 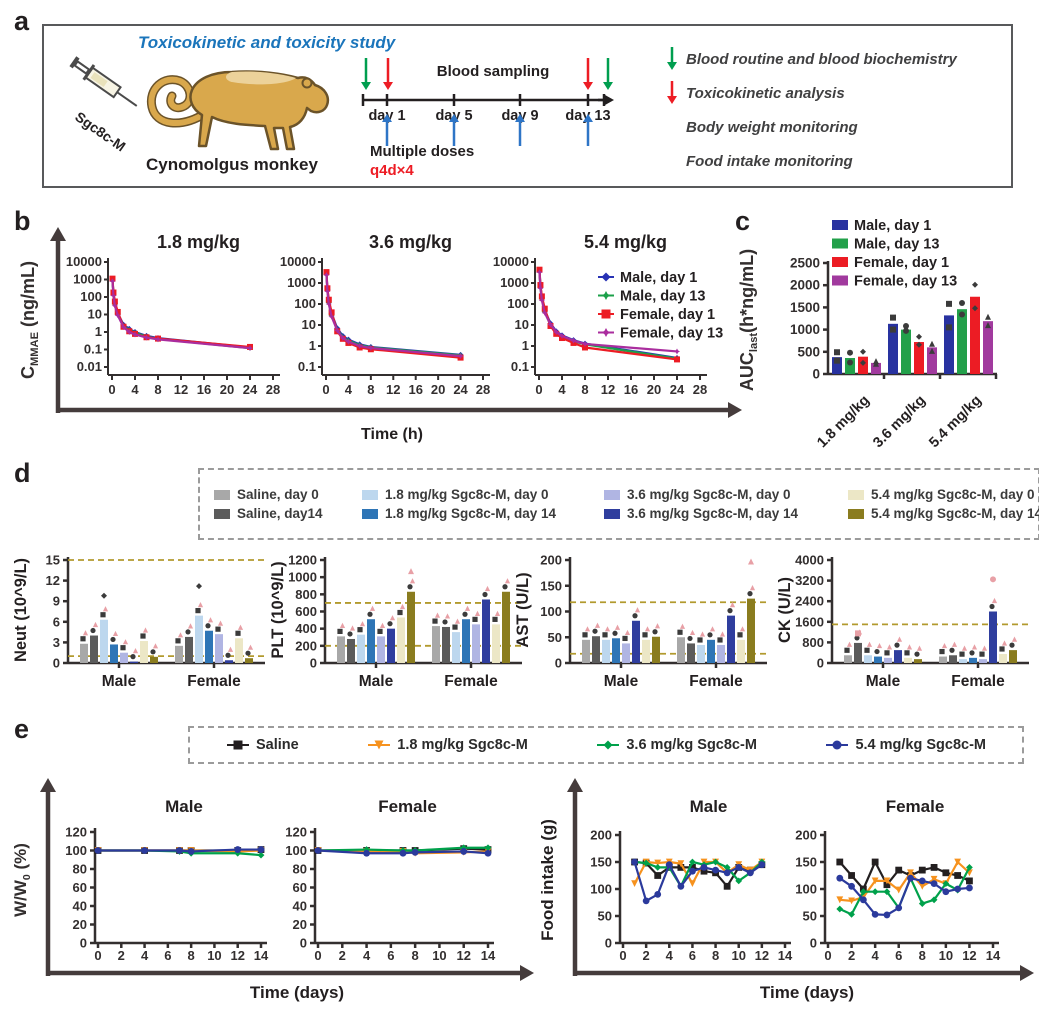 I want to click on legend-label: 3.6 mg/kg Sgc8c-M, day 14, so click(x=713, y=513).